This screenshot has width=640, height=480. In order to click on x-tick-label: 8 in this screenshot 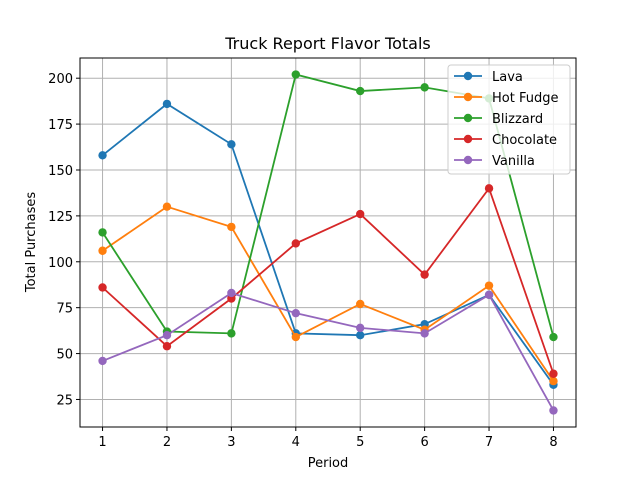, I will do `click(553, 442)`.